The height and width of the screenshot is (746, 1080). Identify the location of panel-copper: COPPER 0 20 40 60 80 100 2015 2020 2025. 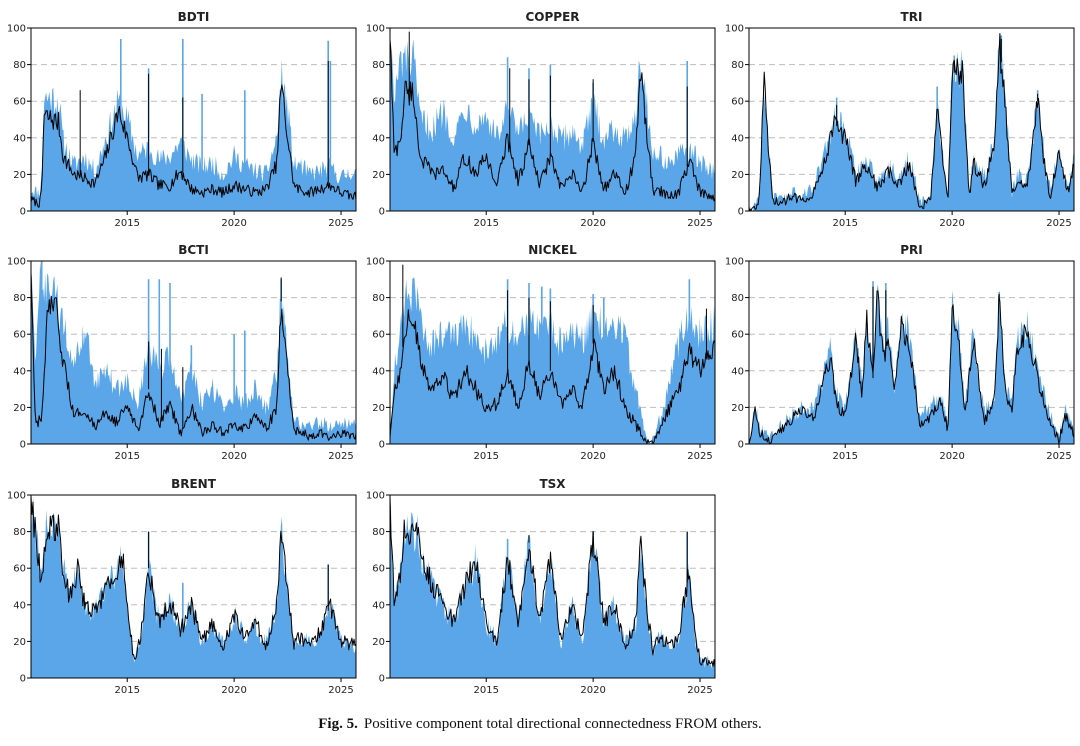
(541, 119).